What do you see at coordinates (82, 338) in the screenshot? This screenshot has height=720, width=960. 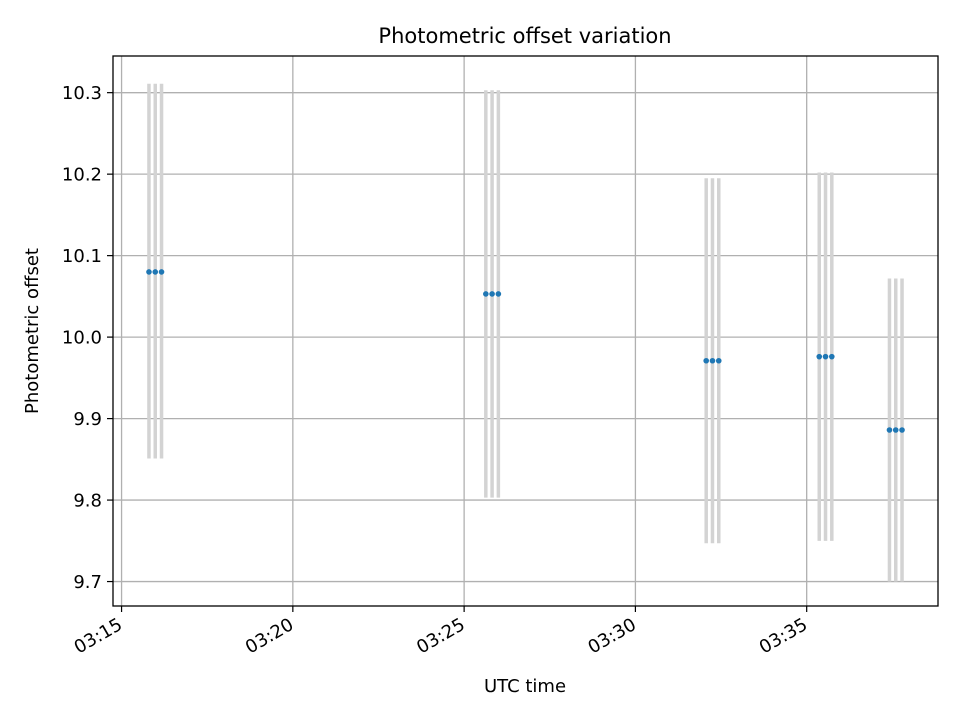 I see `y-tick-label: 10.0` at bounding box center [82, 338].